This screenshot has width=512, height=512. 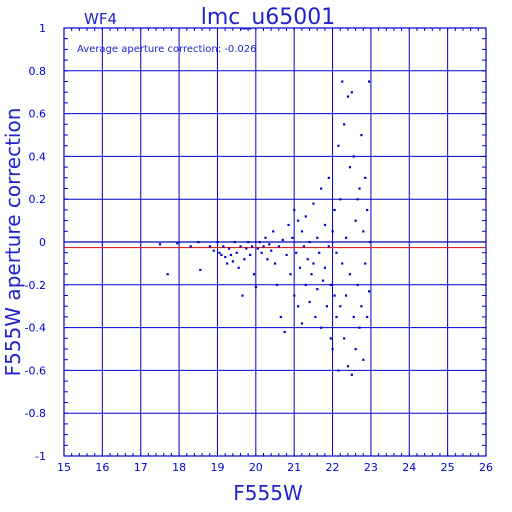 What do you see at coordinates (275, 245) in the screenshot?
I see `reference-lines` at bounding box center [275, 245].